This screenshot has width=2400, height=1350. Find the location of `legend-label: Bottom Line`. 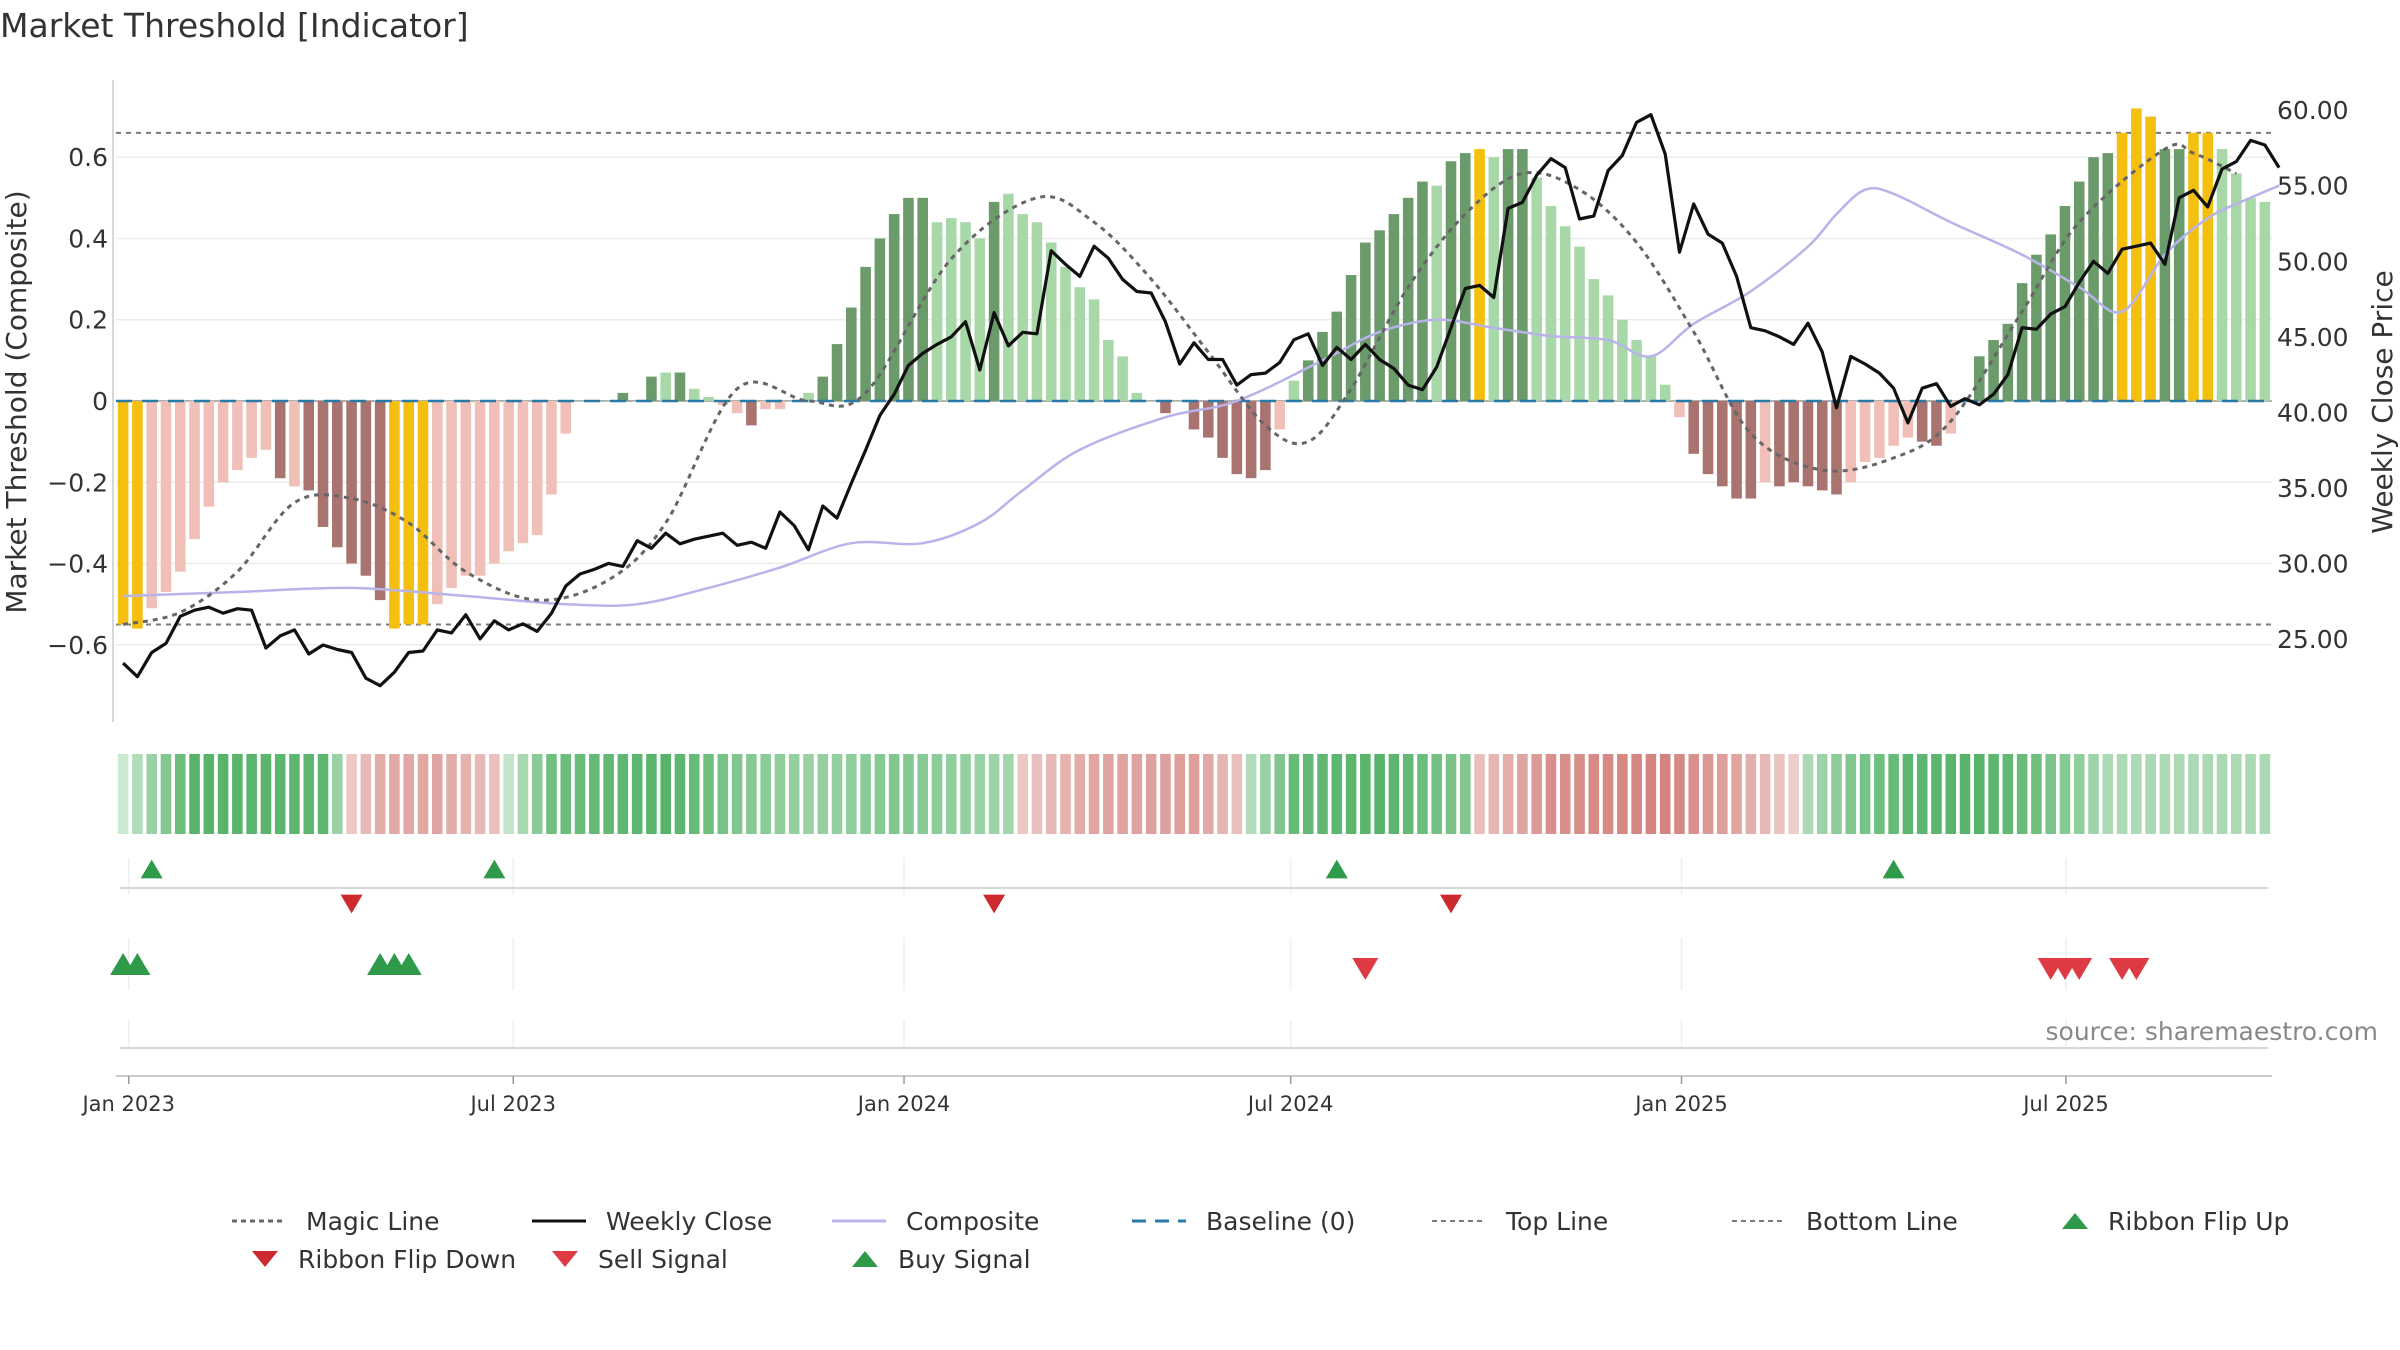

legend-label: Bottom Line is located at coordinates (1882, 1221).